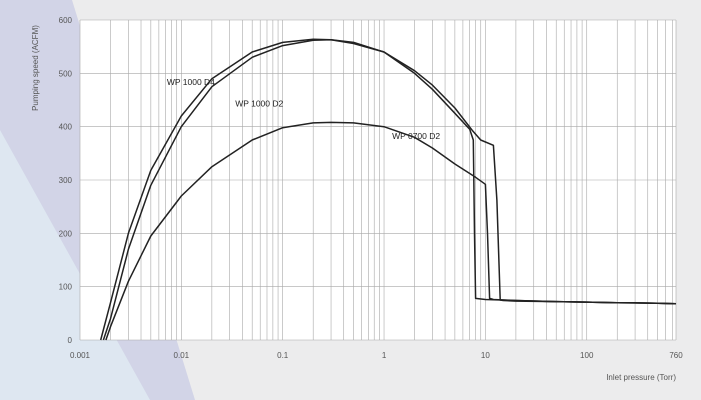  What do you see at coordinates (283, 355) in the screenshot?
I see `x-tick-label: 0.1` at bounding box center [283, 355].